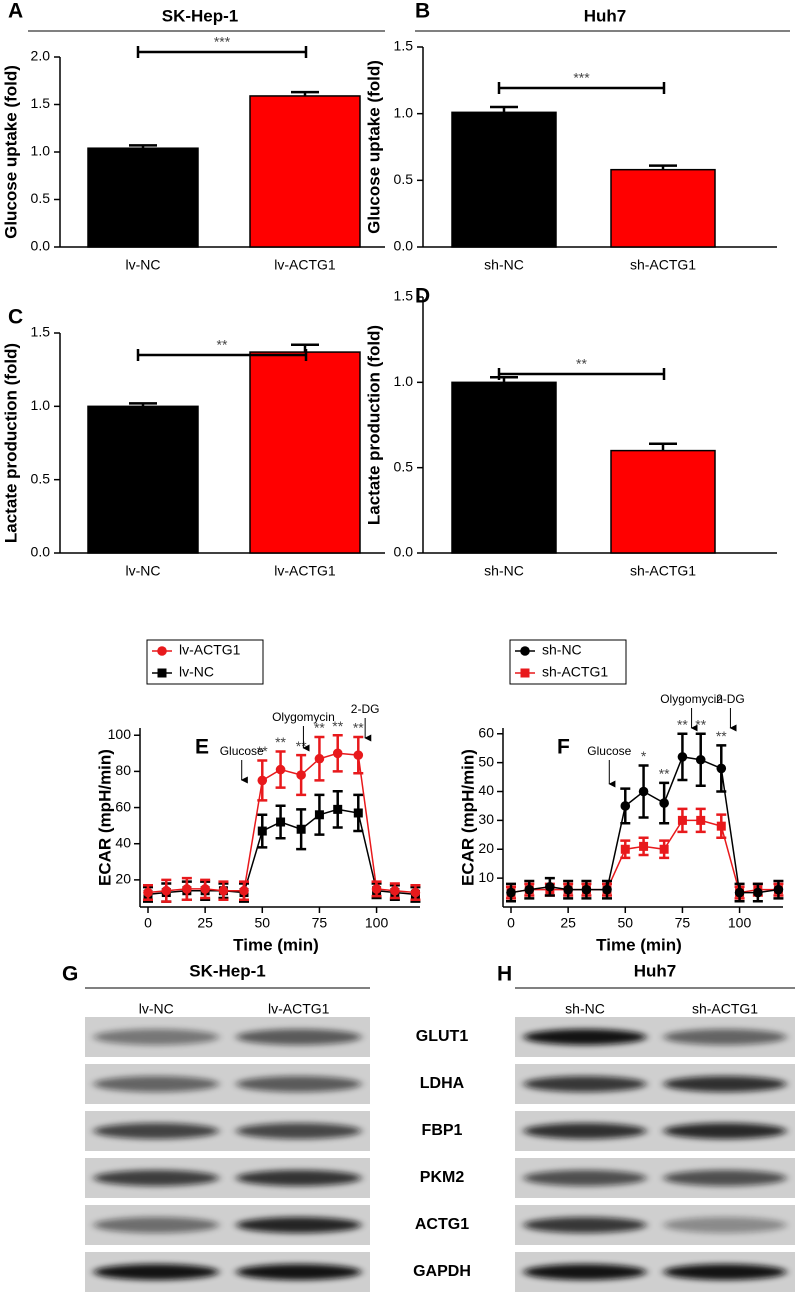 This screenshot has height=1295, width=800. What do you see at coordinates (442, 1083) in the screenshot?
I see `protein-label: LDHA` at bounding box center [442, 1083].